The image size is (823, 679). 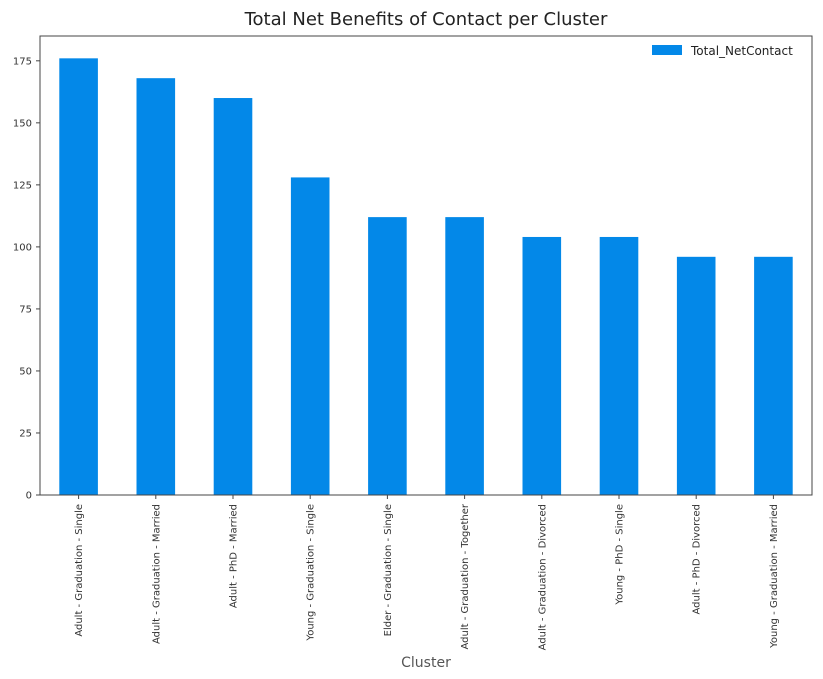 I want to click on y-tick-label: 75, so click(x=25, y=309).